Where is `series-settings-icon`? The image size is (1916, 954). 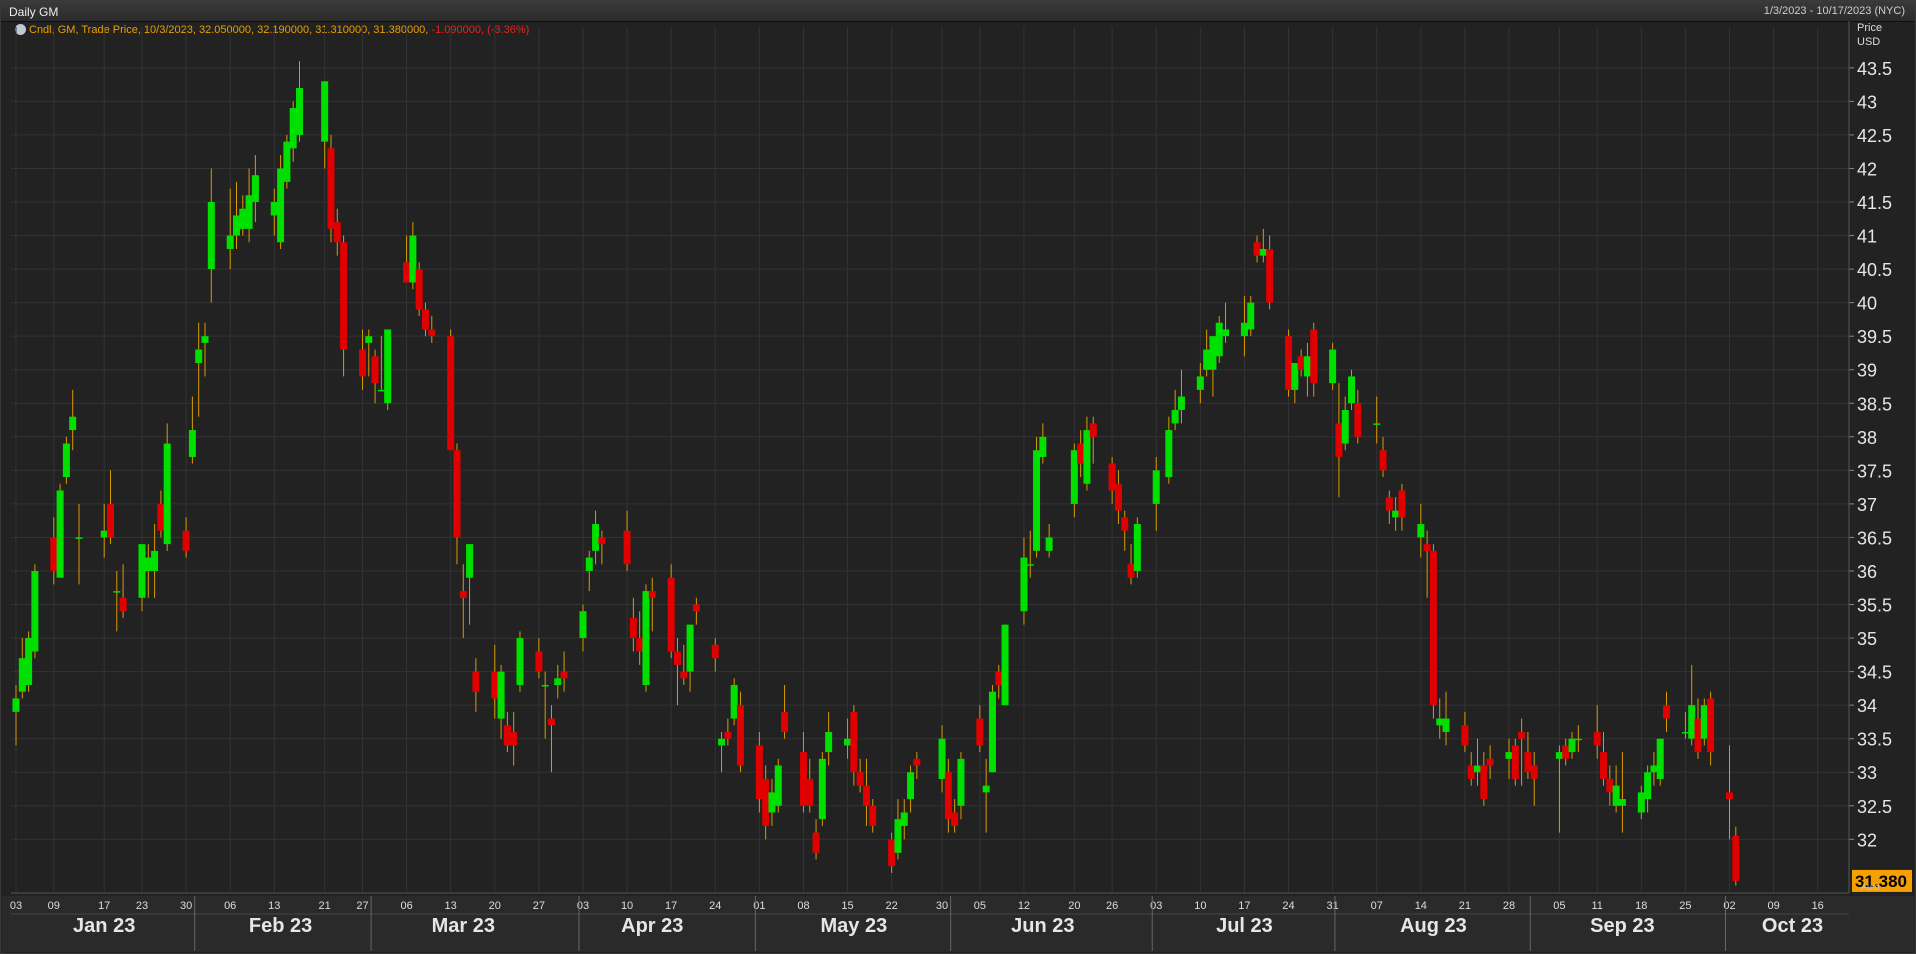 series-settings-icon is located at coordinates (20, 29).